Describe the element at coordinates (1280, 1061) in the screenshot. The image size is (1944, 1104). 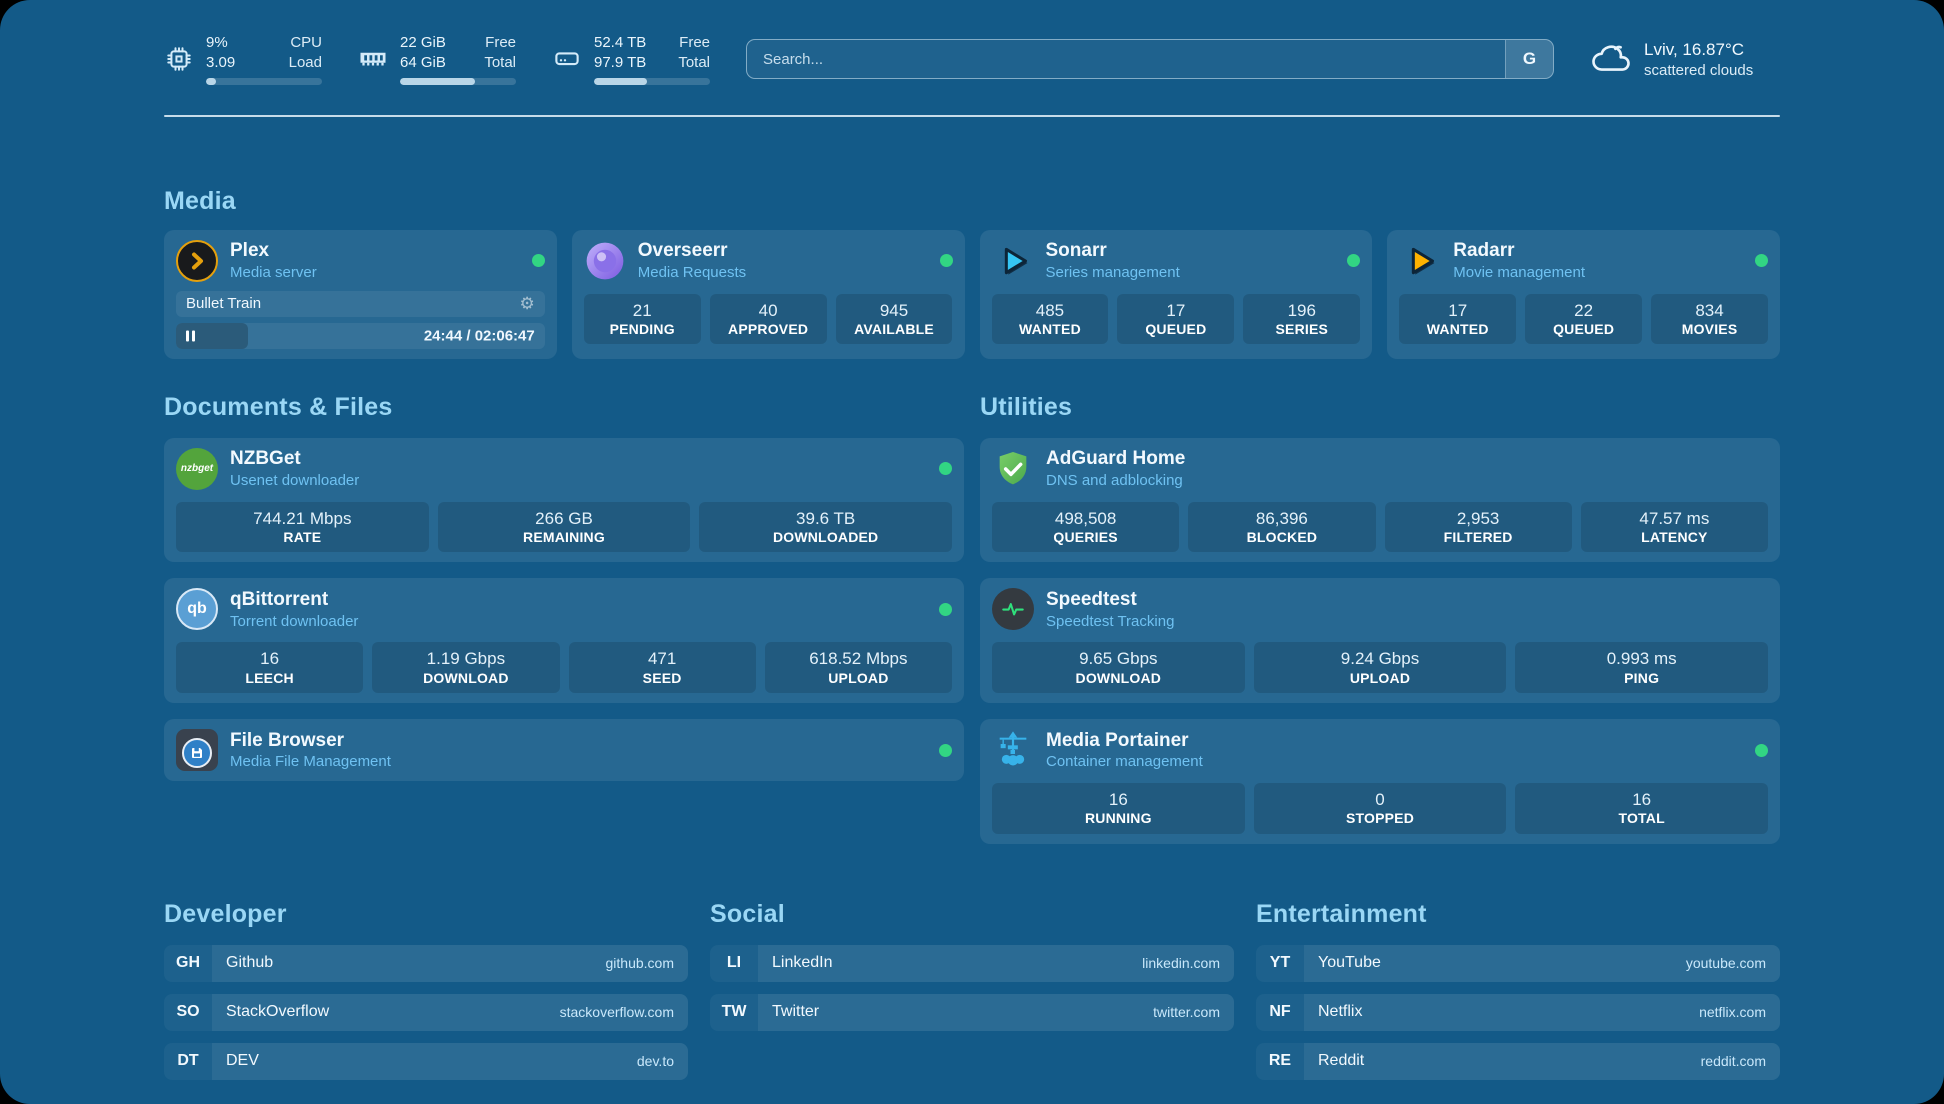
I see `link-abbr: RE` at that location.